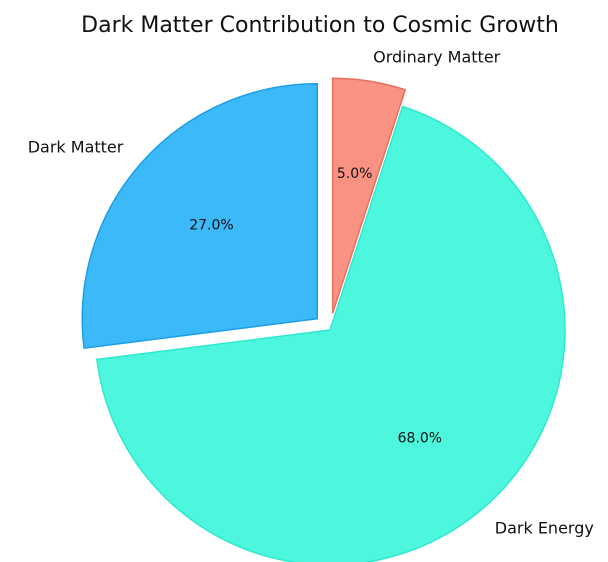 Image resolution: width=608 pixels, height=562 pixels. What do you see at coordinates (355, 174) in the screenshot?
I see `pct-label-ordinary-matter: 5.0%` at bounding box center [355, 174].